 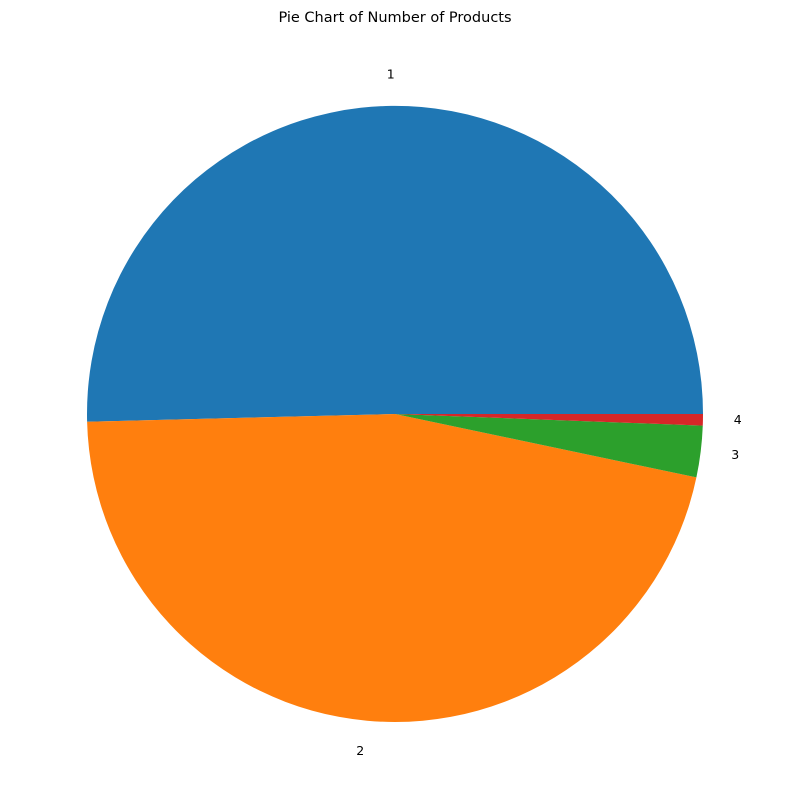 I want to click on chart-title: Pie Chart of Number of Products, so click(x=394, y=18).